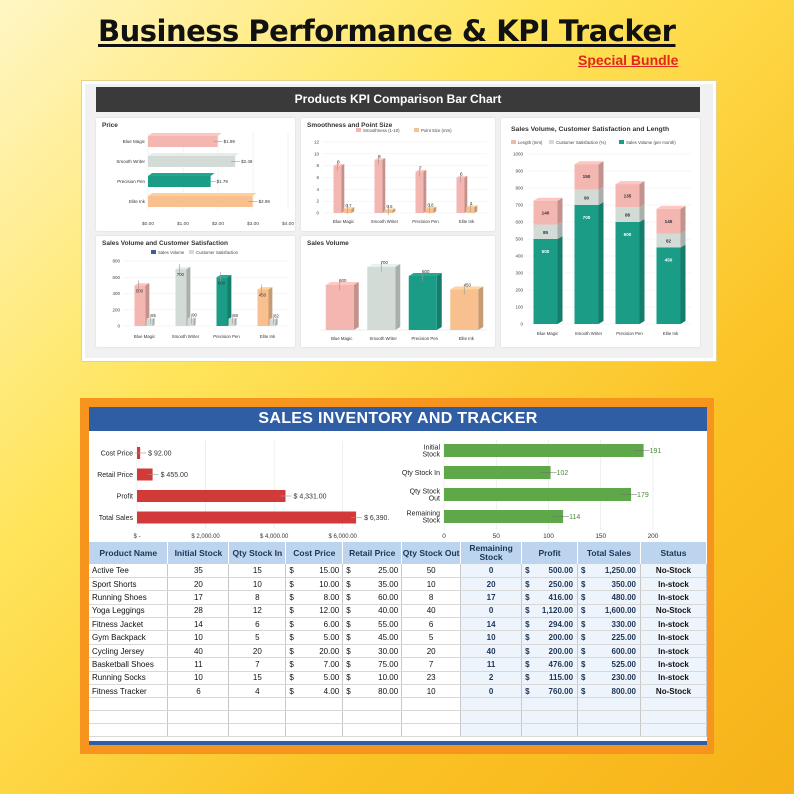 The height and width of the screenshot is (794, 794). What do you see at coordinates (548, 333) in the screenshot?
I see `stacked-category-label: Blue Magic` at bounding box center [548, 333].